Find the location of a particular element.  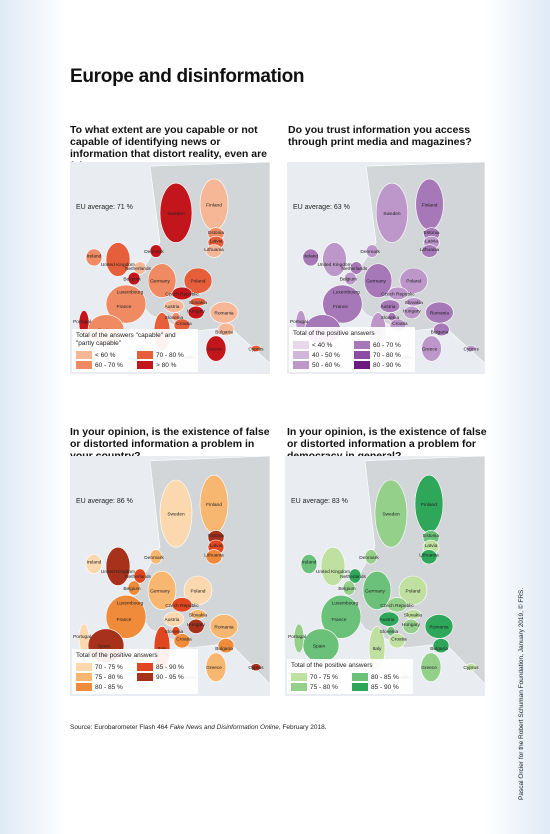

legend-label: 50 - 60 % is located at coordinates (326, 365).